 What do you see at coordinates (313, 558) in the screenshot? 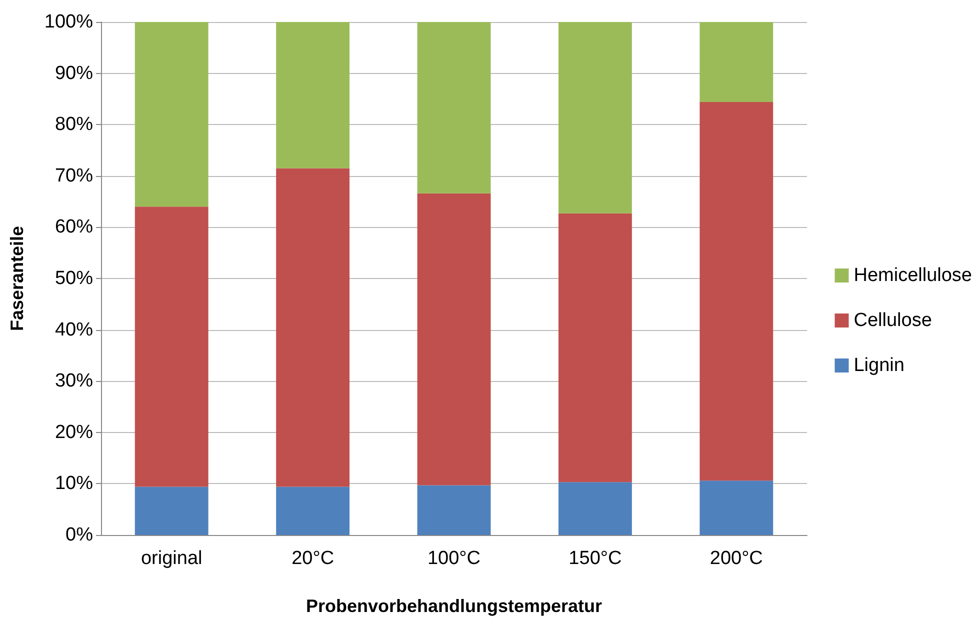
I see `x-tick-label: 20°C` at bounding box center [313, 558].